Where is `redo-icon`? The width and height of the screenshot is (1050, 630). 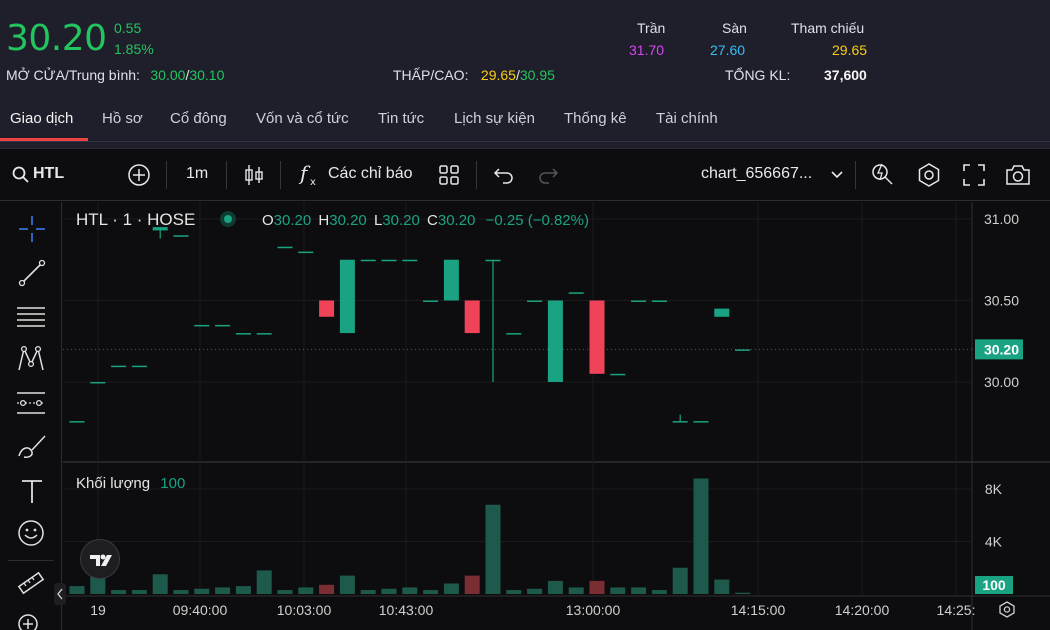
redo-icon is located at coordinates (548, 175).